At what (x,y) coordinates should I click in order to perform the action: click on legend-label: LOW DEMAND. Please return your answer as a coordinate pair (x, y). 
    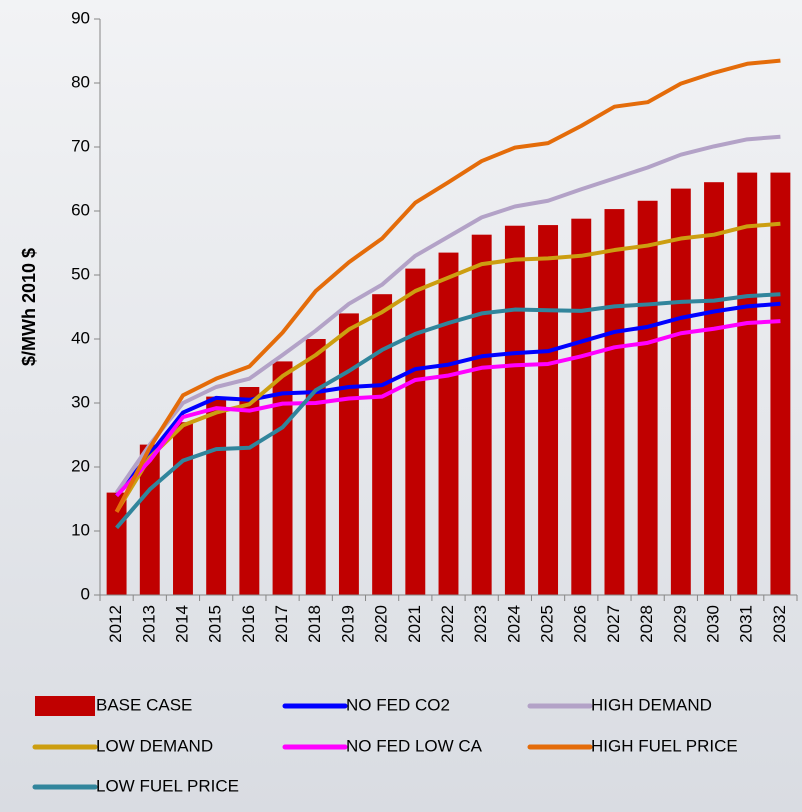
    Looking at the image, I should click on (154, 745).